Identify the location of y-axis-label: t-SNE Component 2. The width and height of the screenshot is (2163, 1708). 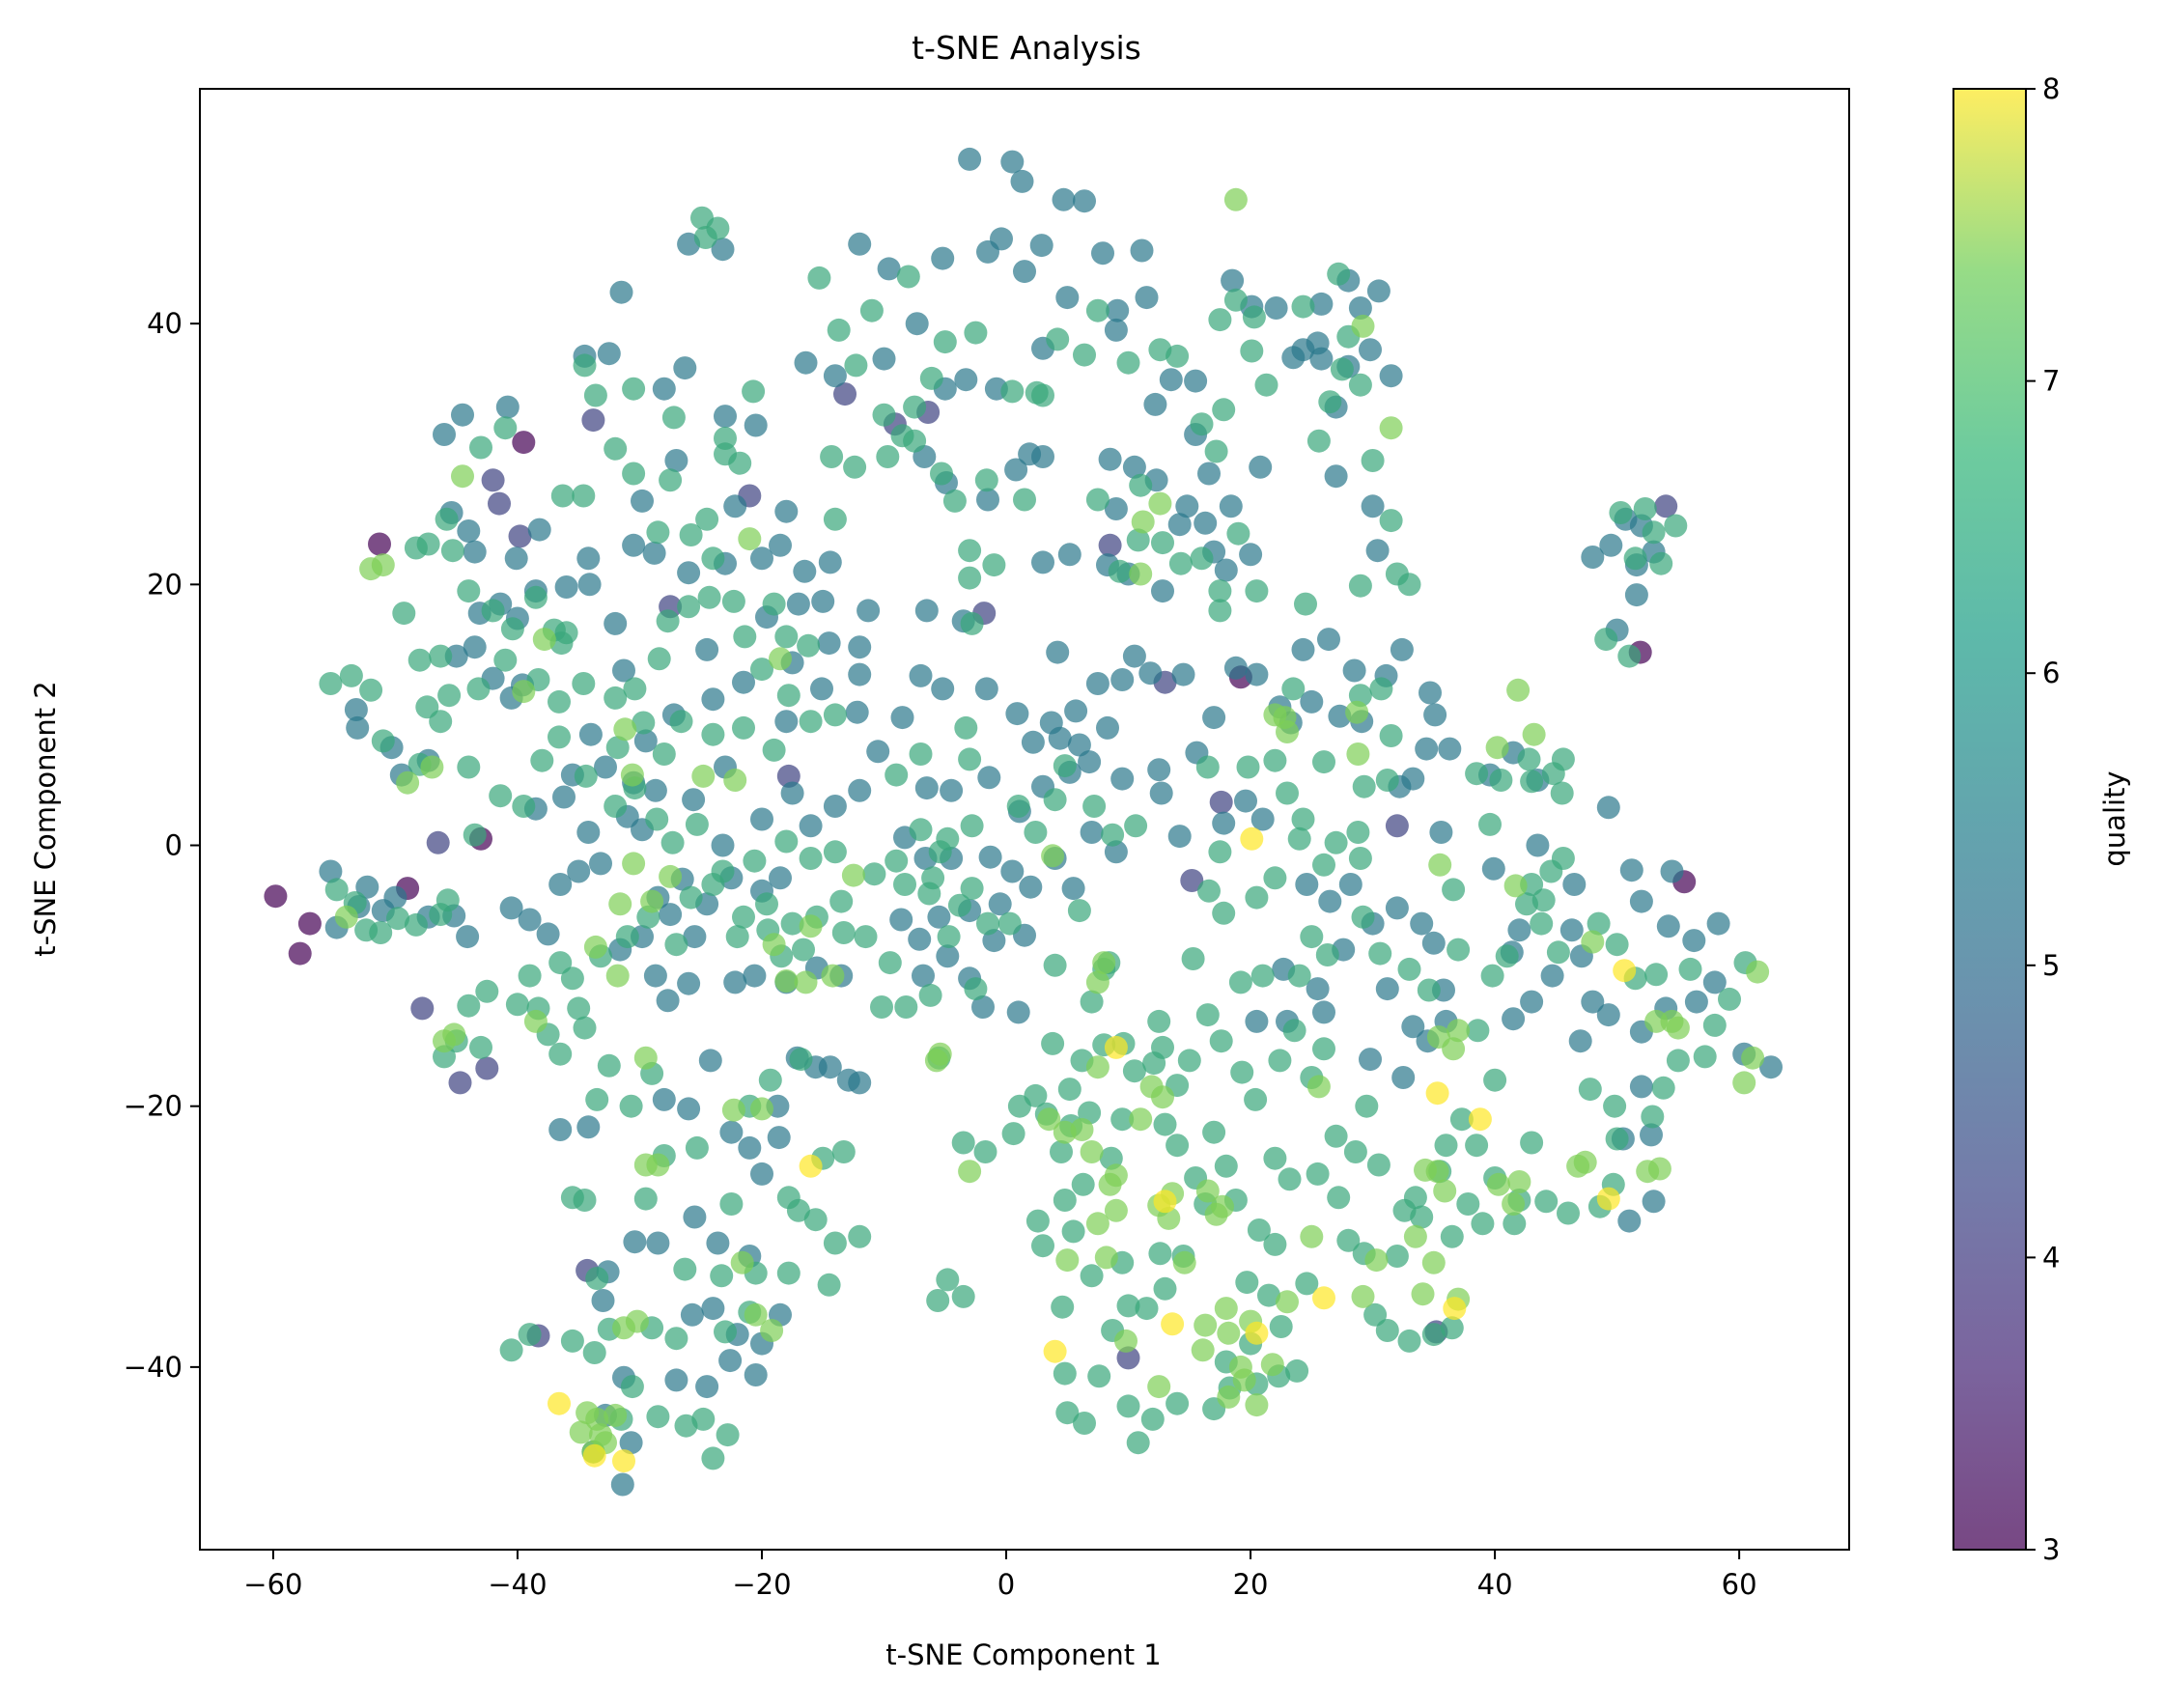
(45, 819).